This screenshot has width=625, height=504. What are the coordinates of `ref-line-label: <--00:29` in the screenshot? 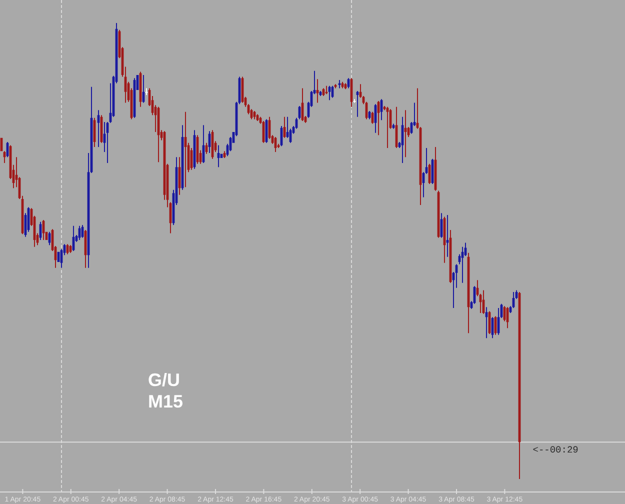 It's located at (555, 450).